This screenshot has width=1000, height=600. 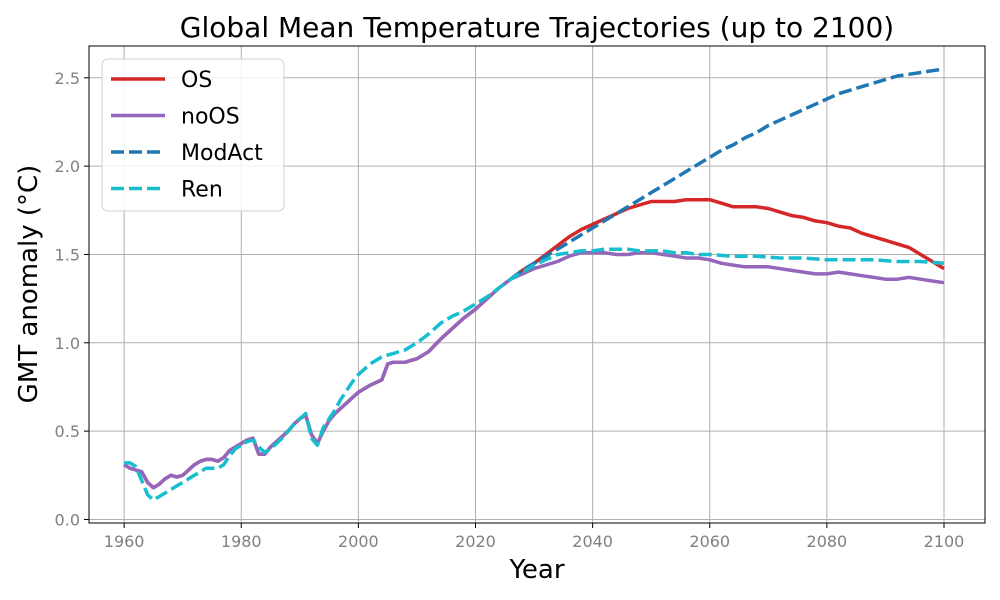 What do you see at coordinates (210, 117) in the screenshot?
I see `legend-label-noos: noOS` at bounding box center [210, 117].